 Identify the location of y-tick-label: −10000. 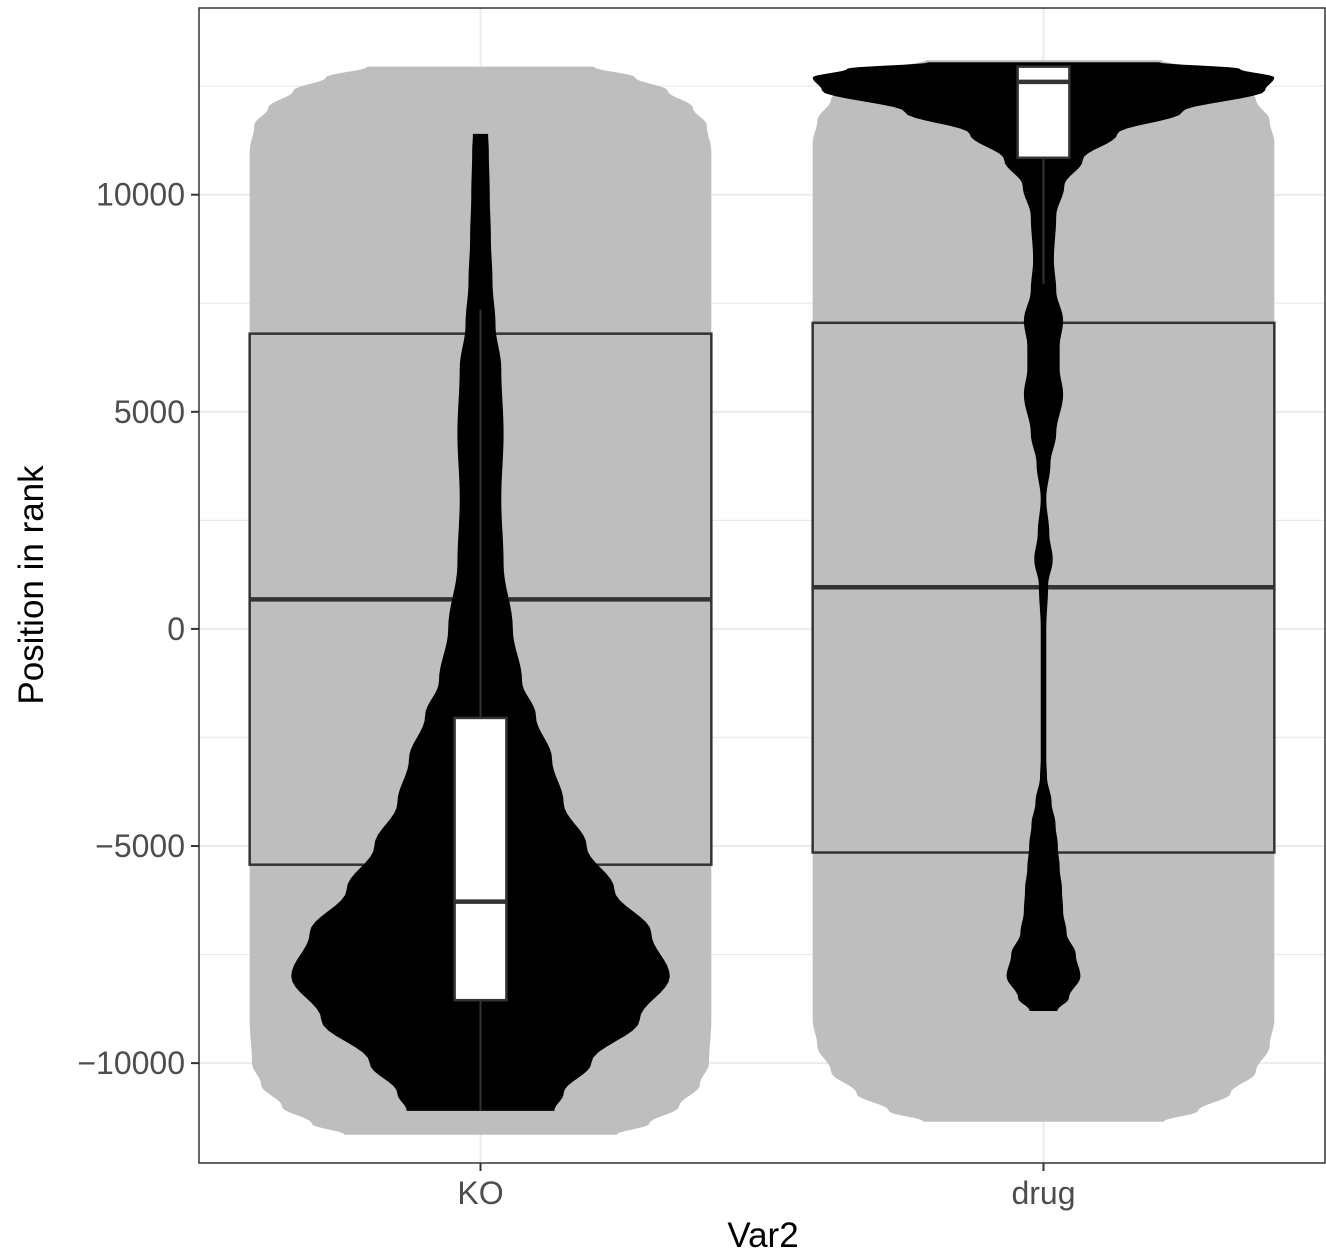
(131, 1063).